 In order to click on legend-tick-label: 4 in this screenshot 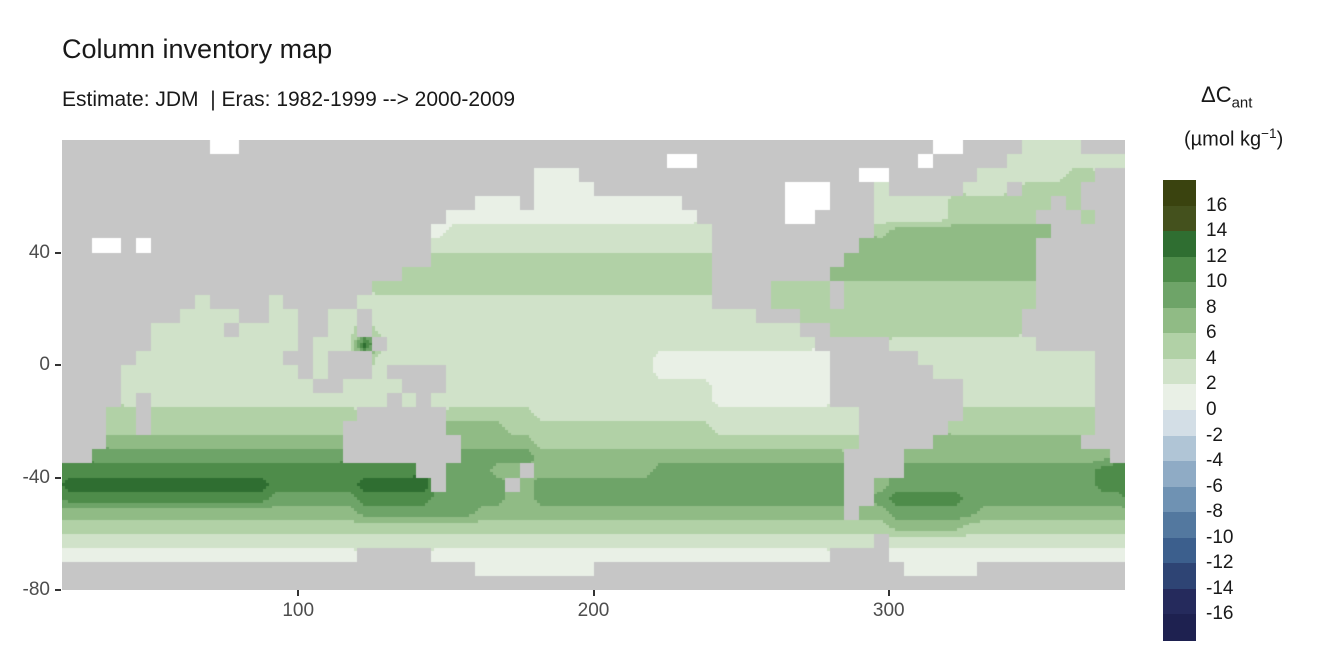, I will do `click(1211, 358)`.